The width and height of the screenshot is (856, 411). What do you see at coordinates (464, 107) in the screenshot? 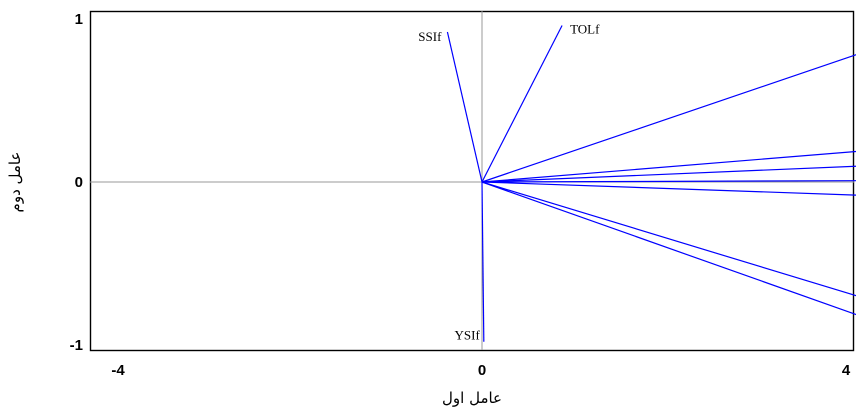
I see `vector-line-ssif` at bounding box center [464, 107].